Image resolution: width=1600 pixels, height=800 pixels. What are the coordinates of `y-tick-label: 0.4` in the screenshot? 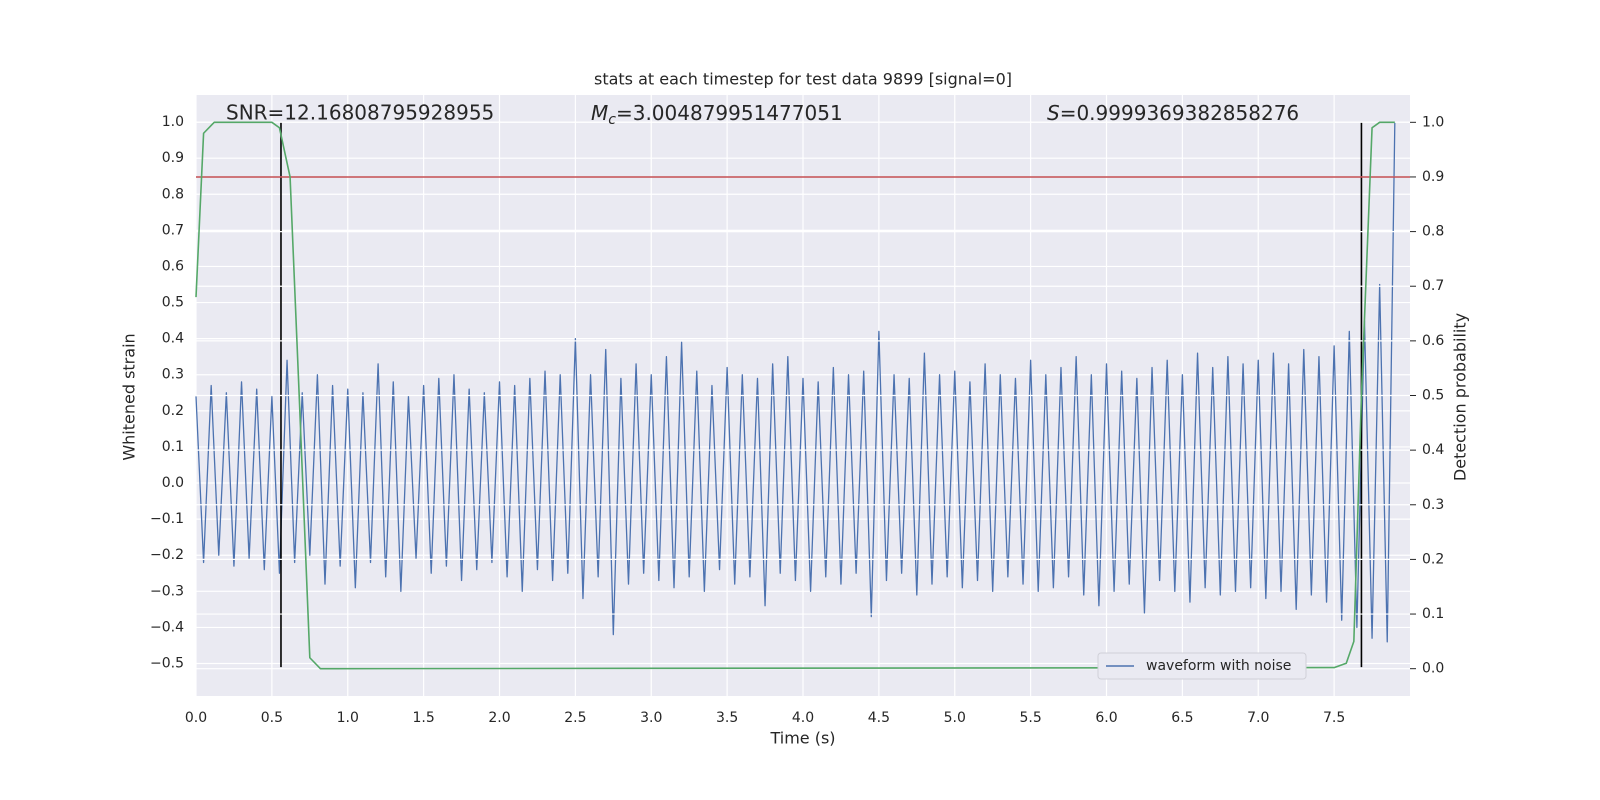 It's located at (173, 339).